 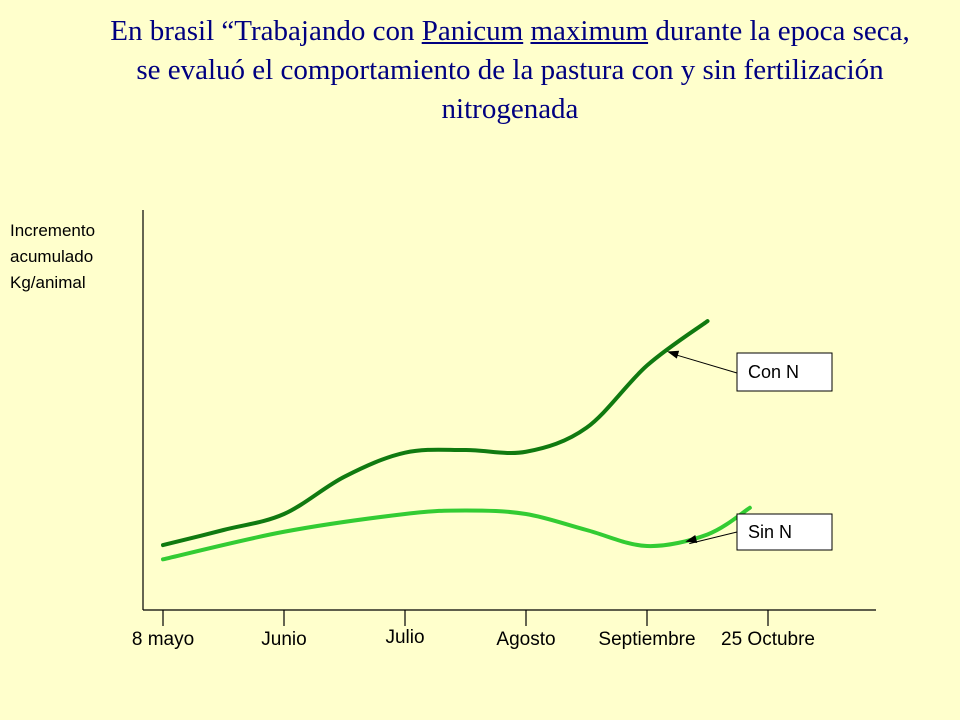 What do you see at coordinates (768, 639) in the screenshot?
I see `x-tick-label: 25 Octubre` at bounding box center [768, 639].